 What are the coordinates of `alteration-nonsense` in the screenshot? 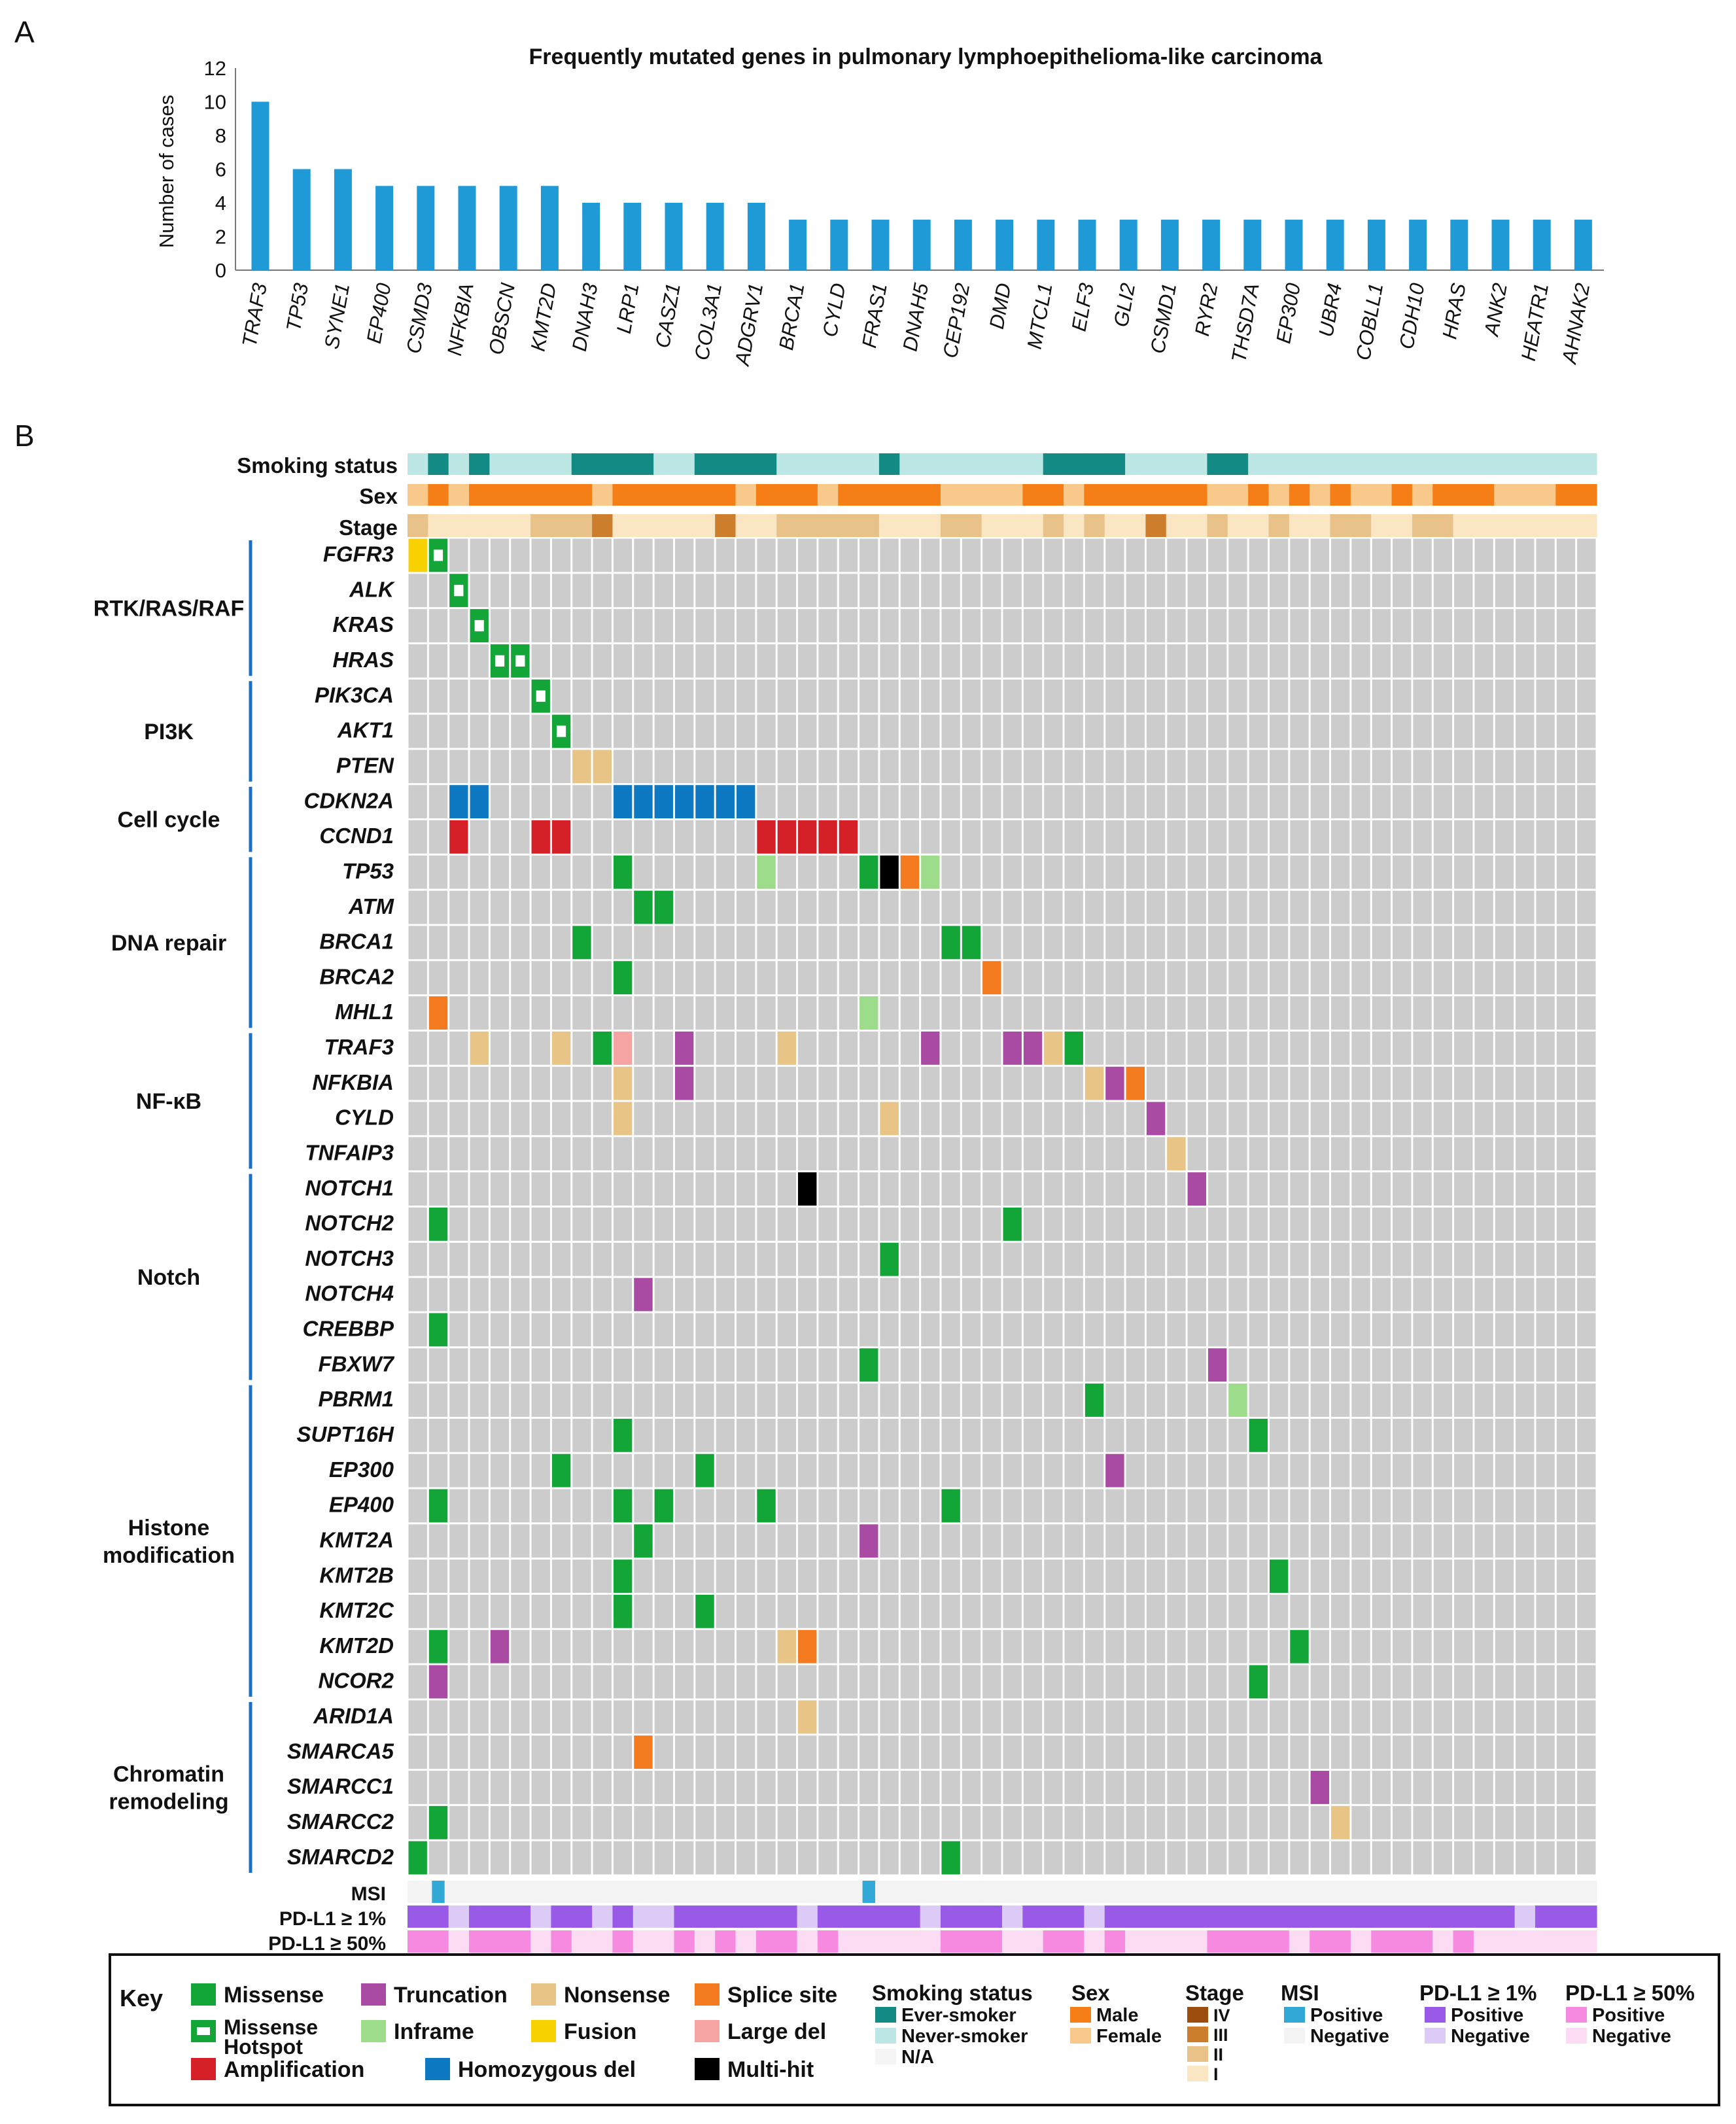 It's located at (1176, 1154).